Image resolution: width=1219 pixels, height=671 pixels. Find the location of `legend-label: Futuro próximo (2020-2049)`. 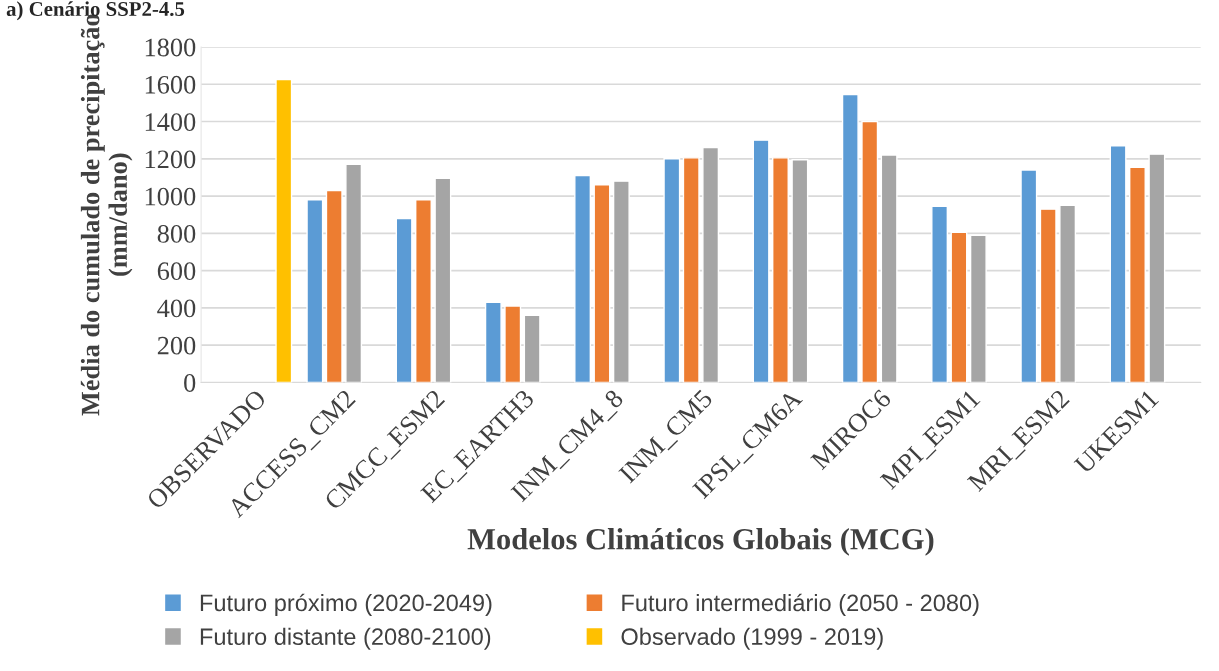

legend-label: Futuro próximo (2020-2049) is located at coordinates (346, 604).